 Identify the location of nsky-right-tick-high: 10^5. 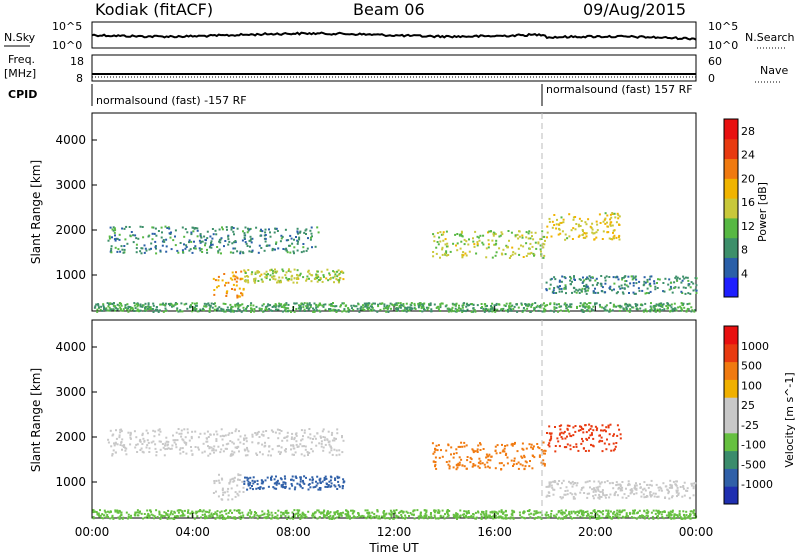
(723, 26).